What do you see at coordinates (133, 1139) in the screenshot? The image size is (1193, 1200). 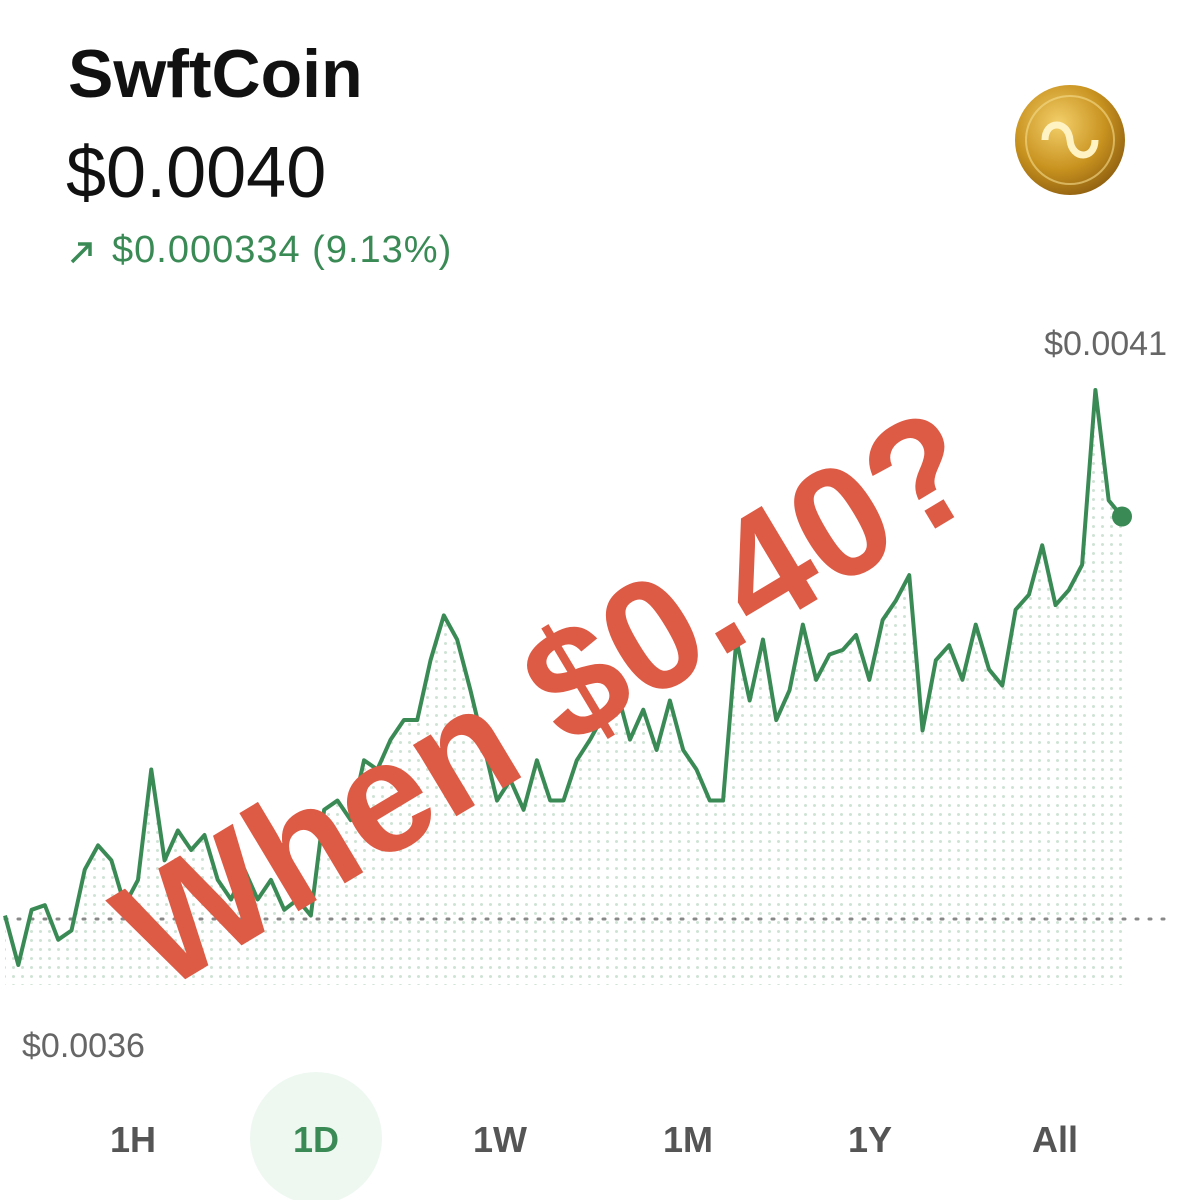 I see `range-button: 1H` at bounding box center [133, 1139].